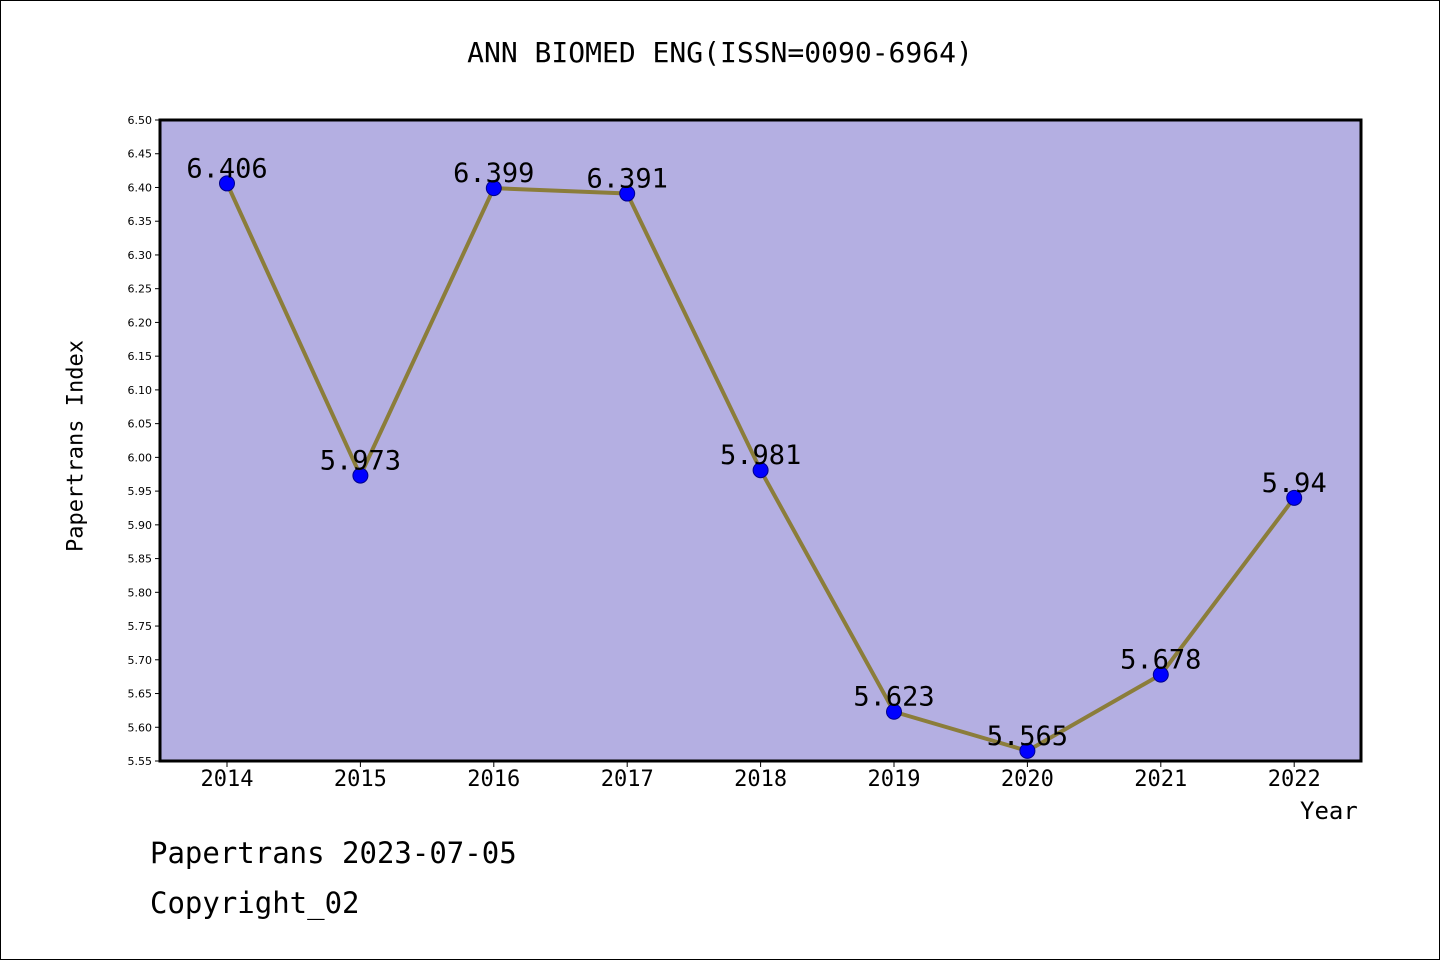 This screenshot has width=1440, height=960. Describe the element at coordinates (360, 779) in the screenshot. I see `x-tick-label: 2015` at that location.